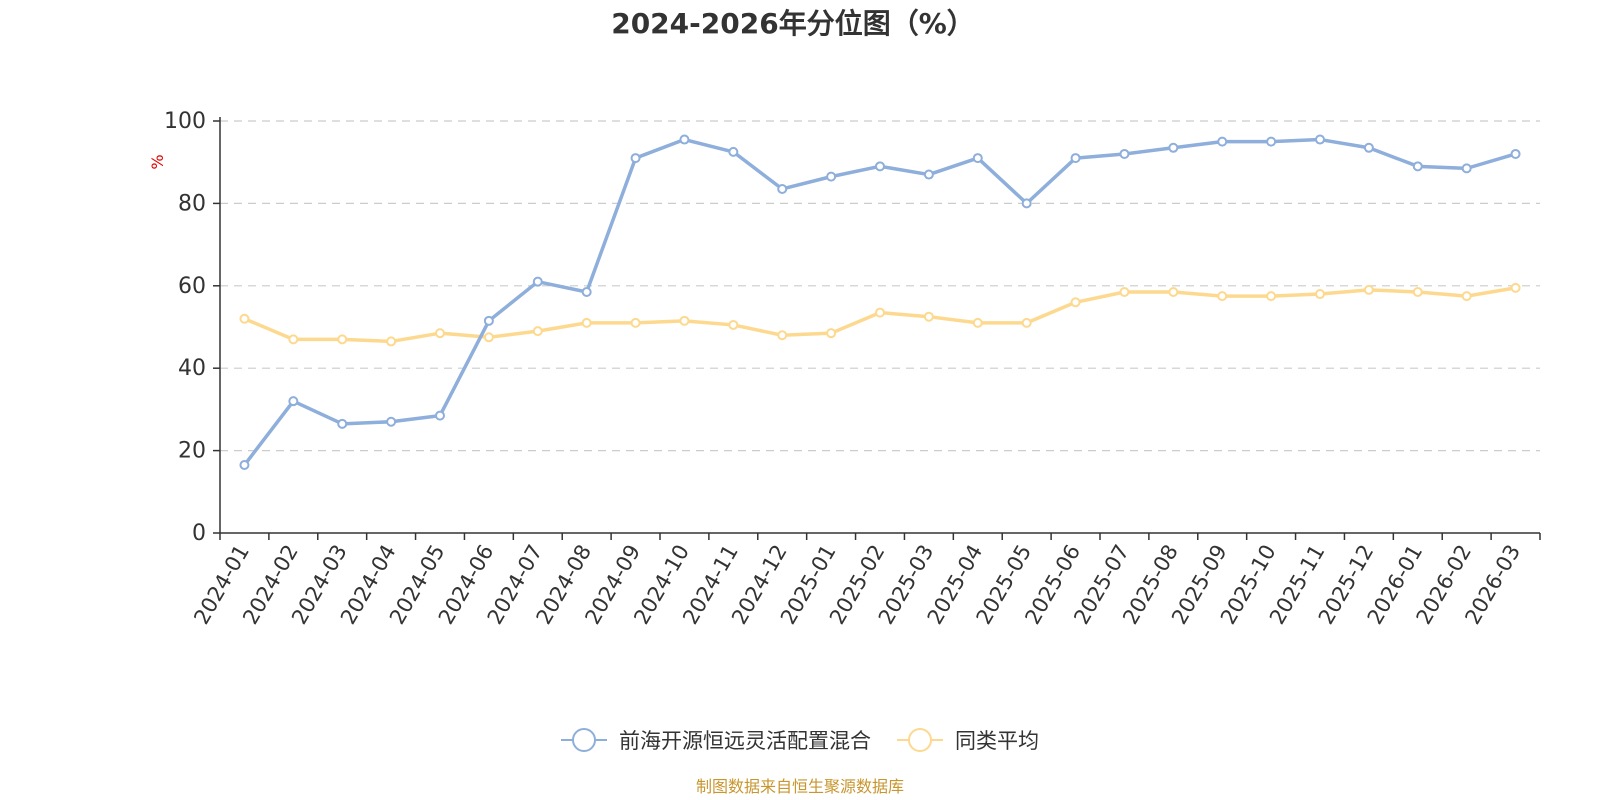 The image size is (1600, 800). I want to click on y-tick-label-80: 80, so click(192, 203).